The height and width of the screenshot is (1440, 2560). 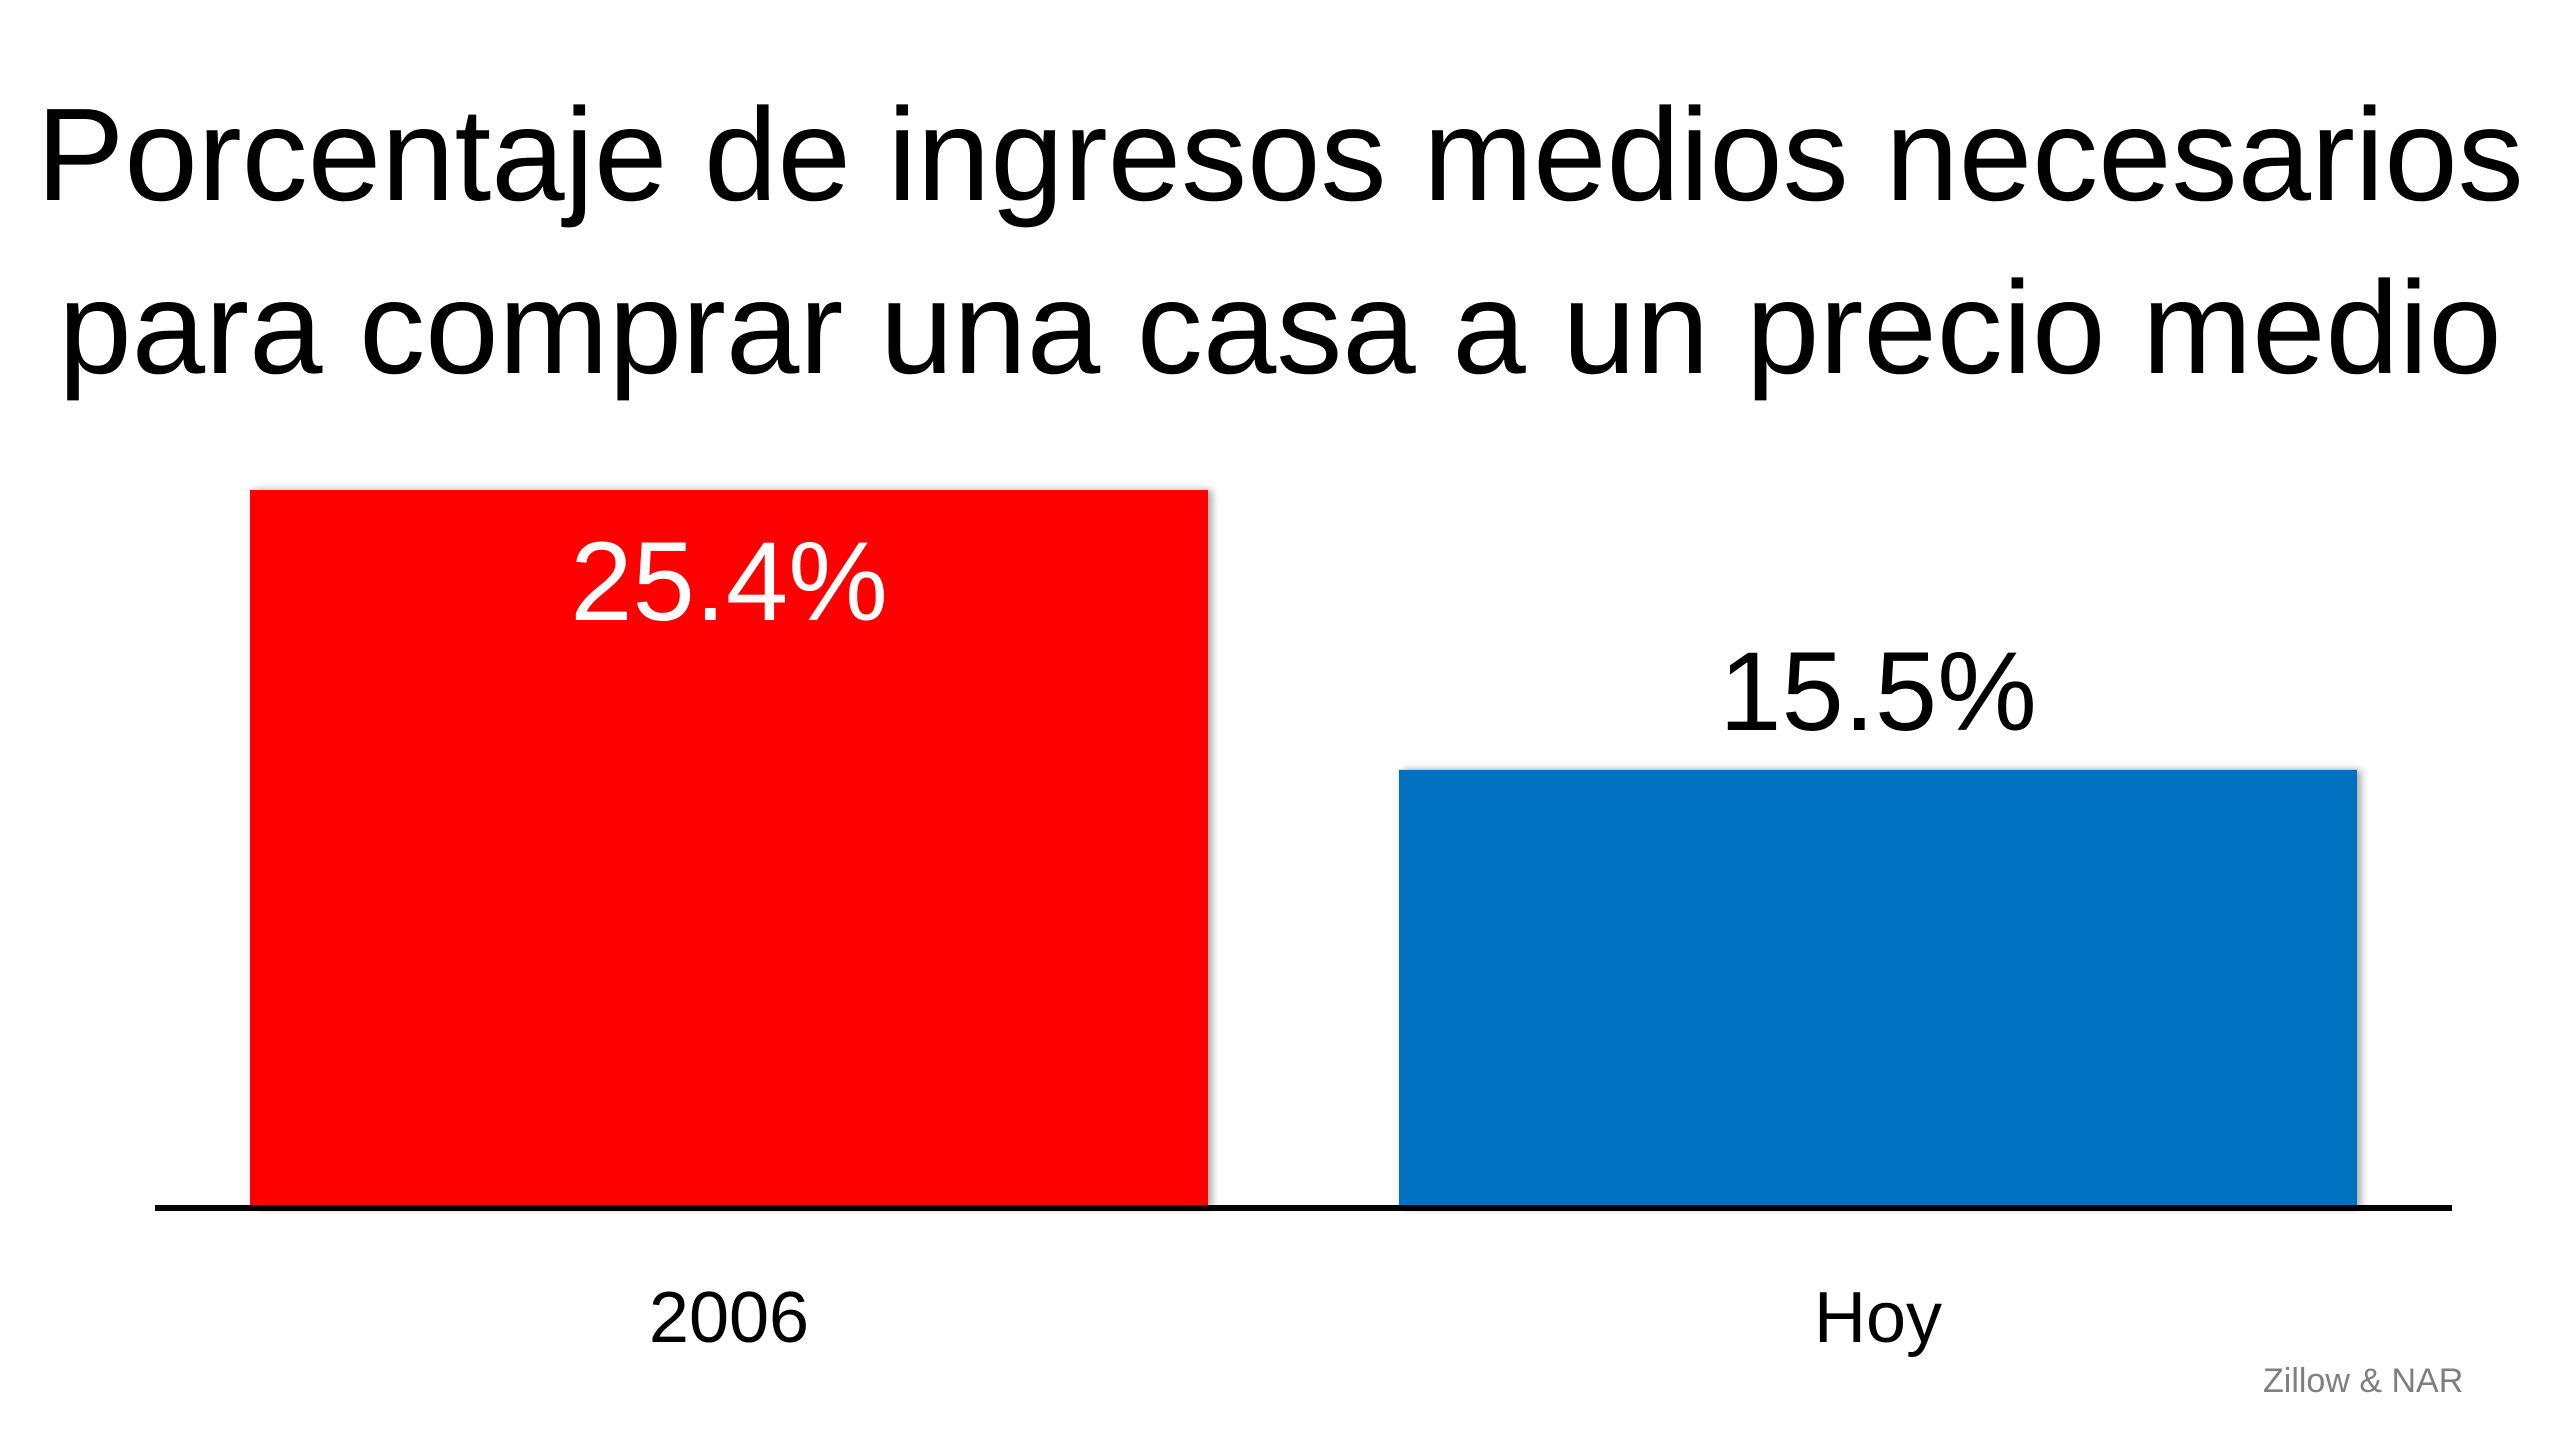 What do you see at coordinates (2363, 1381) in the screenshot?
I see `source-note: Zillow & NAR` at bounding box center [2363, 1381].